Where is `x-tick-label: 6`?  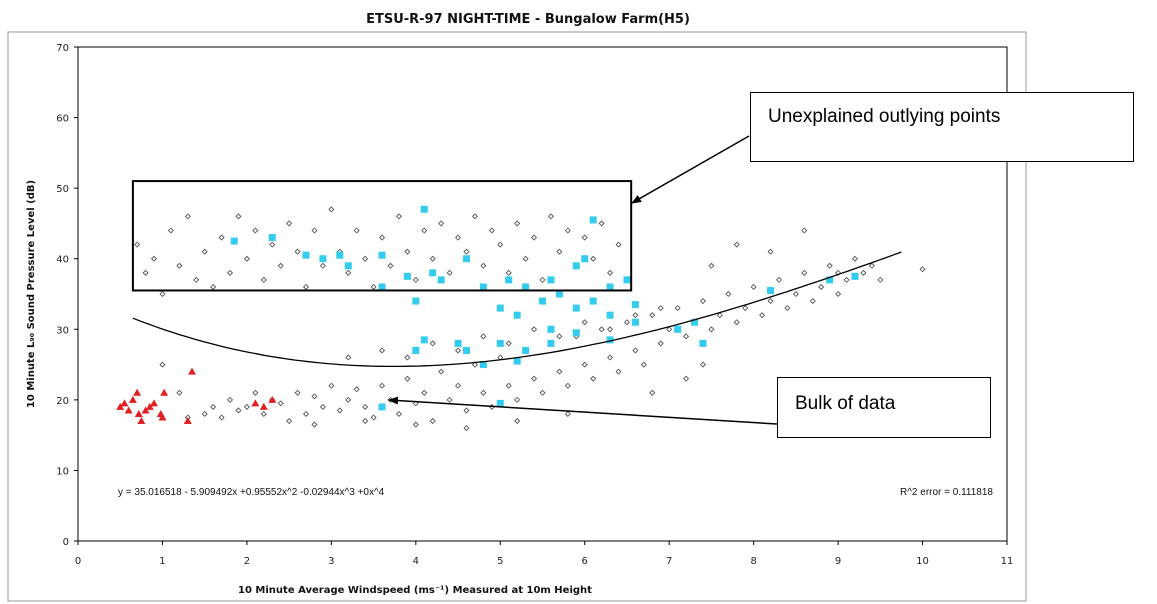
x-tick-label: 6 is located at coordinates (585, 561).